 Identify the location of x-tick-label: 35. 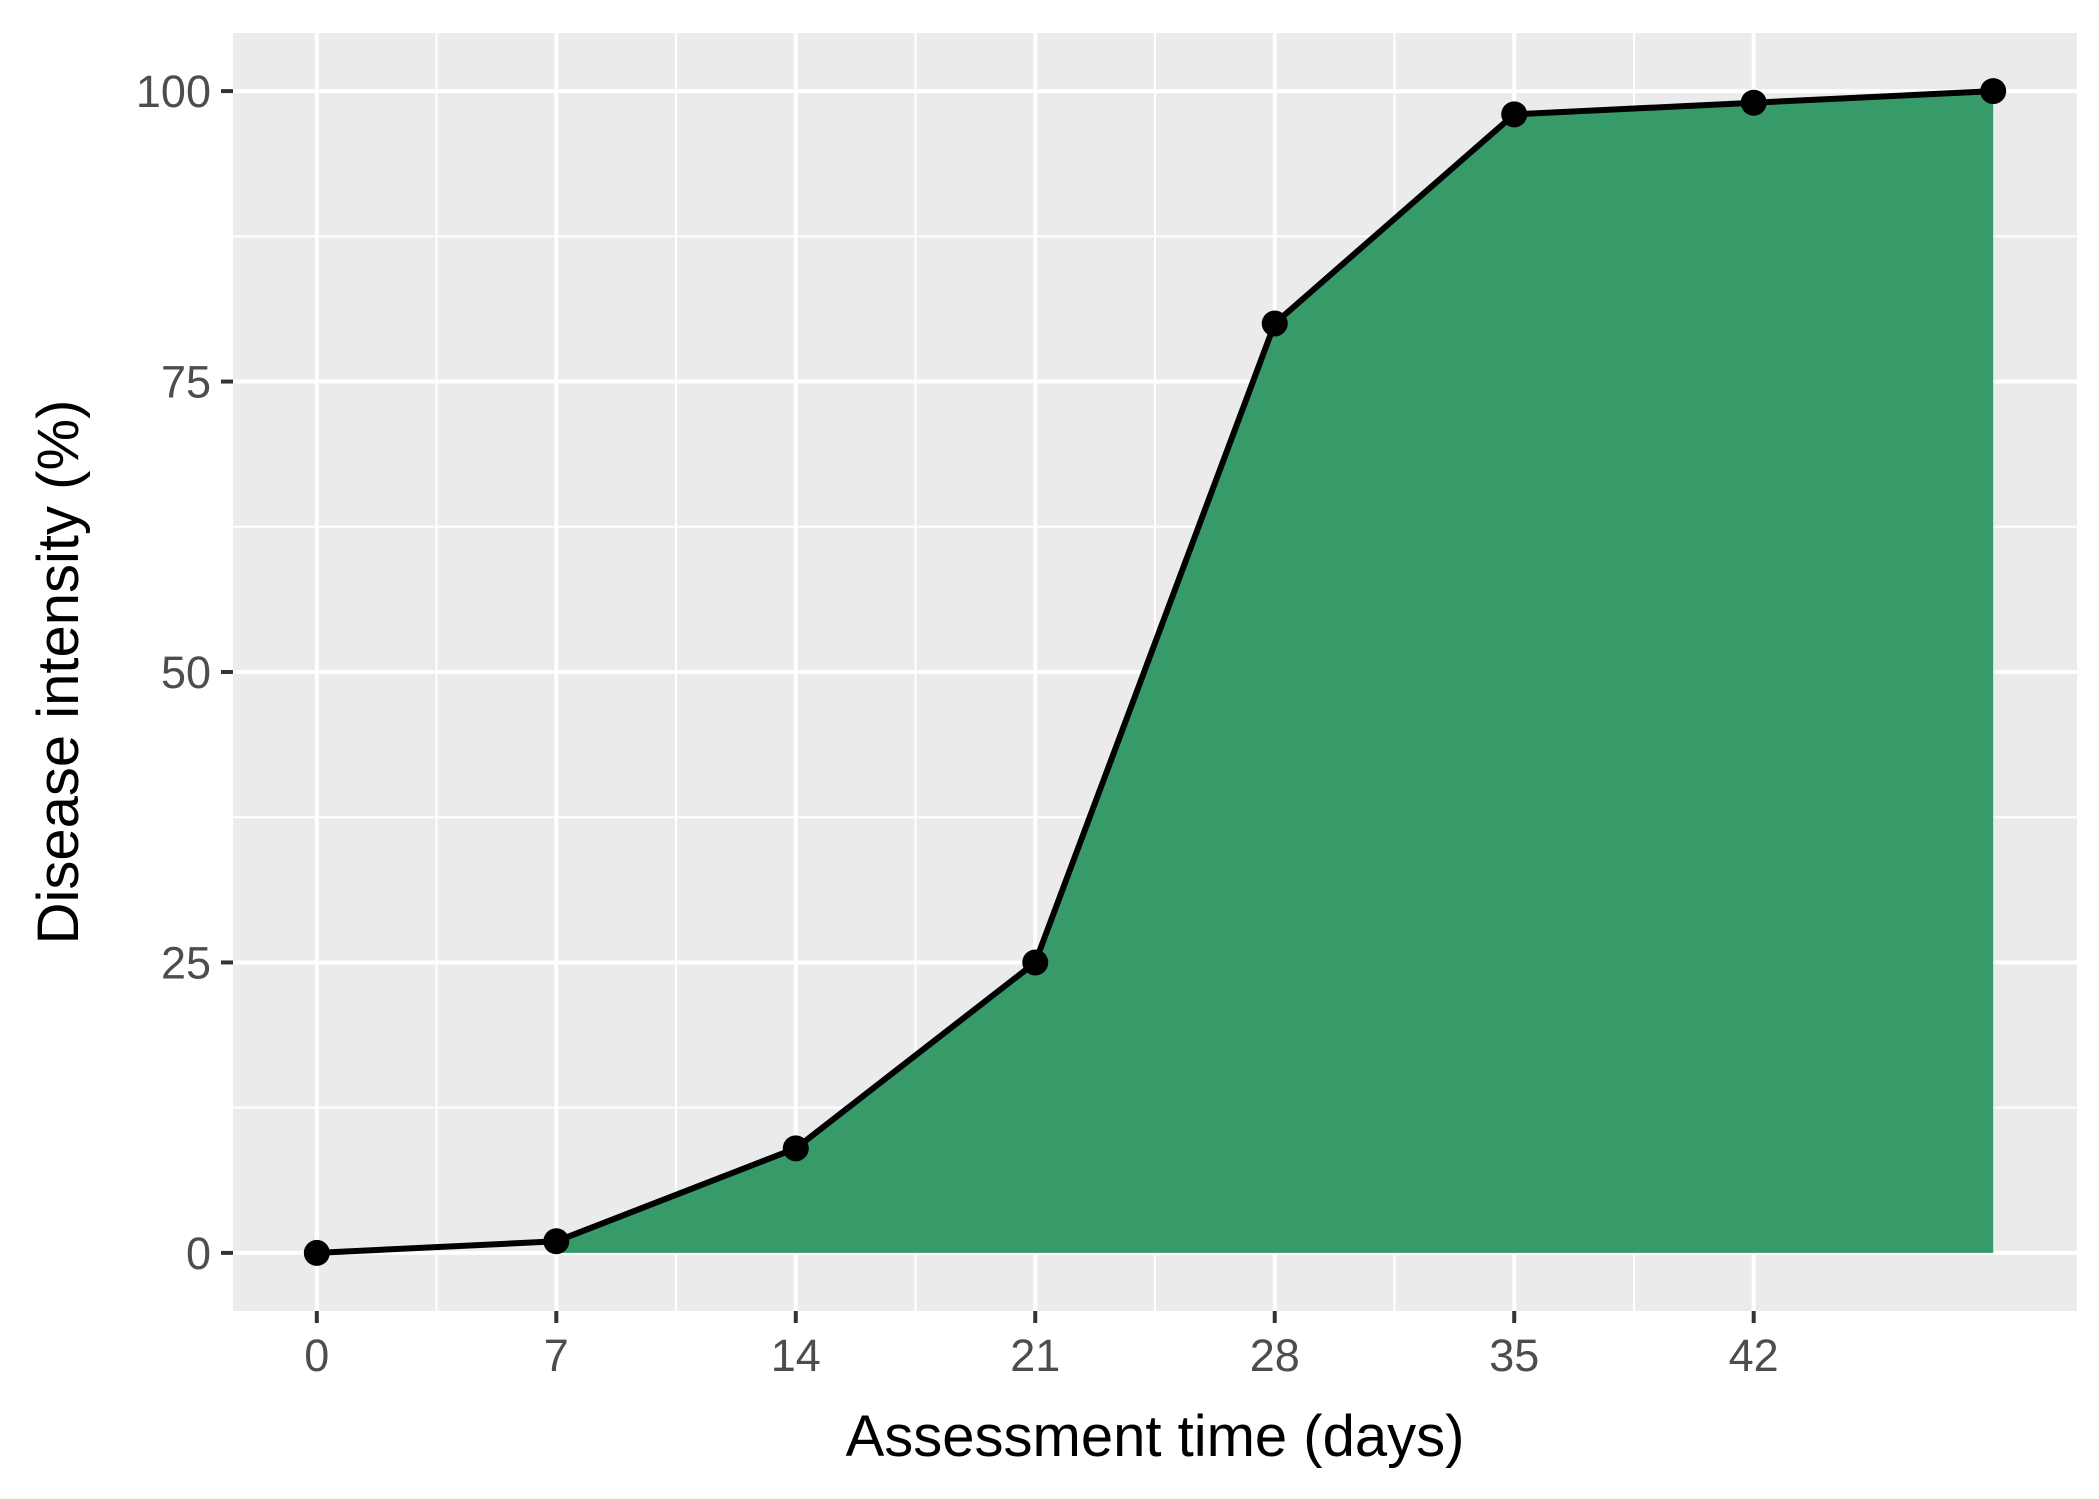
(1514, 1355).